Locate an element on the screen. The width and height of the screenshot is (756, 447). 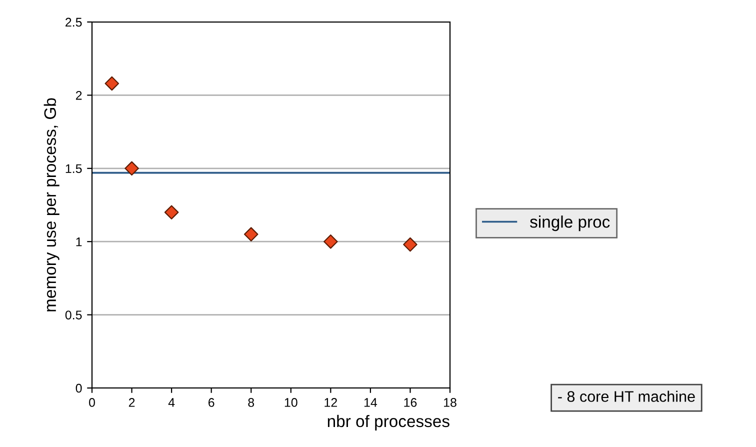
y-axis-title: memory use per process, Gb is located at coordinates (52, 205).